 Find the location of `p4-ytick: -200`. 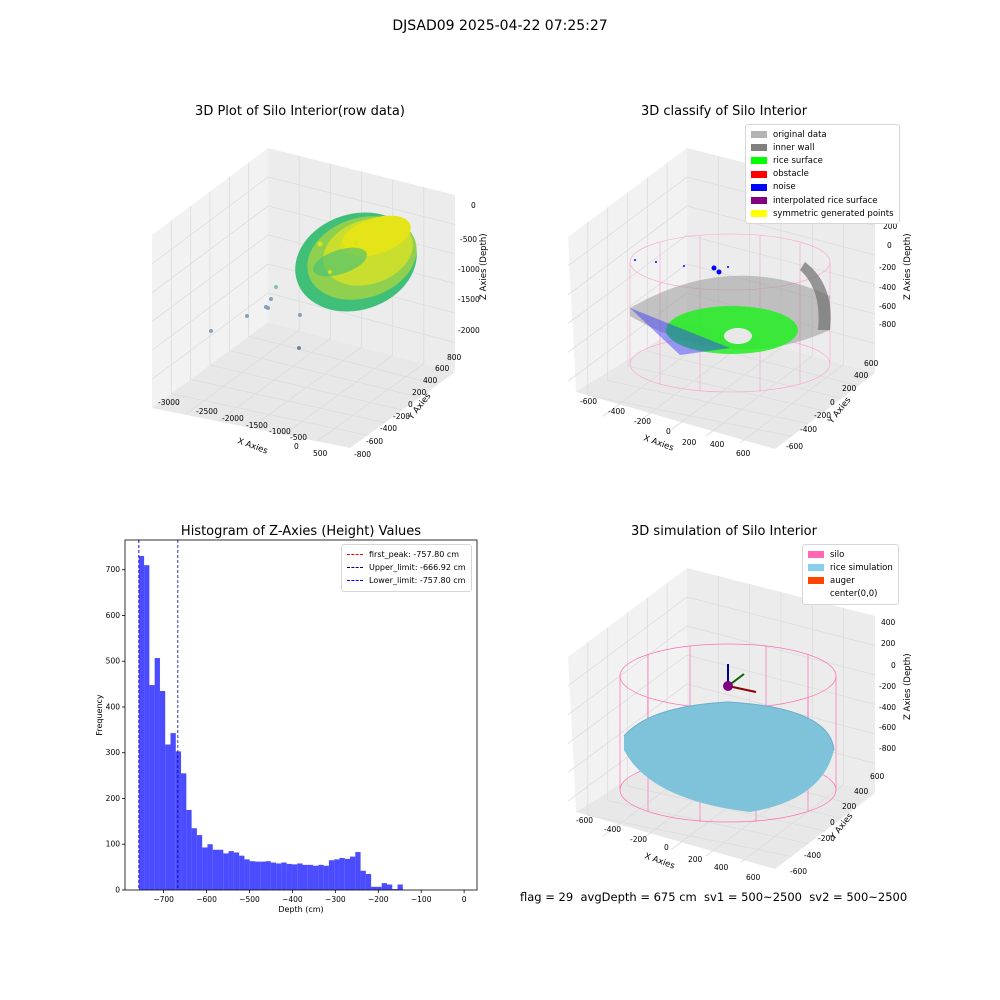

p4-ytick: -200 is located at coordinates (826, 838).